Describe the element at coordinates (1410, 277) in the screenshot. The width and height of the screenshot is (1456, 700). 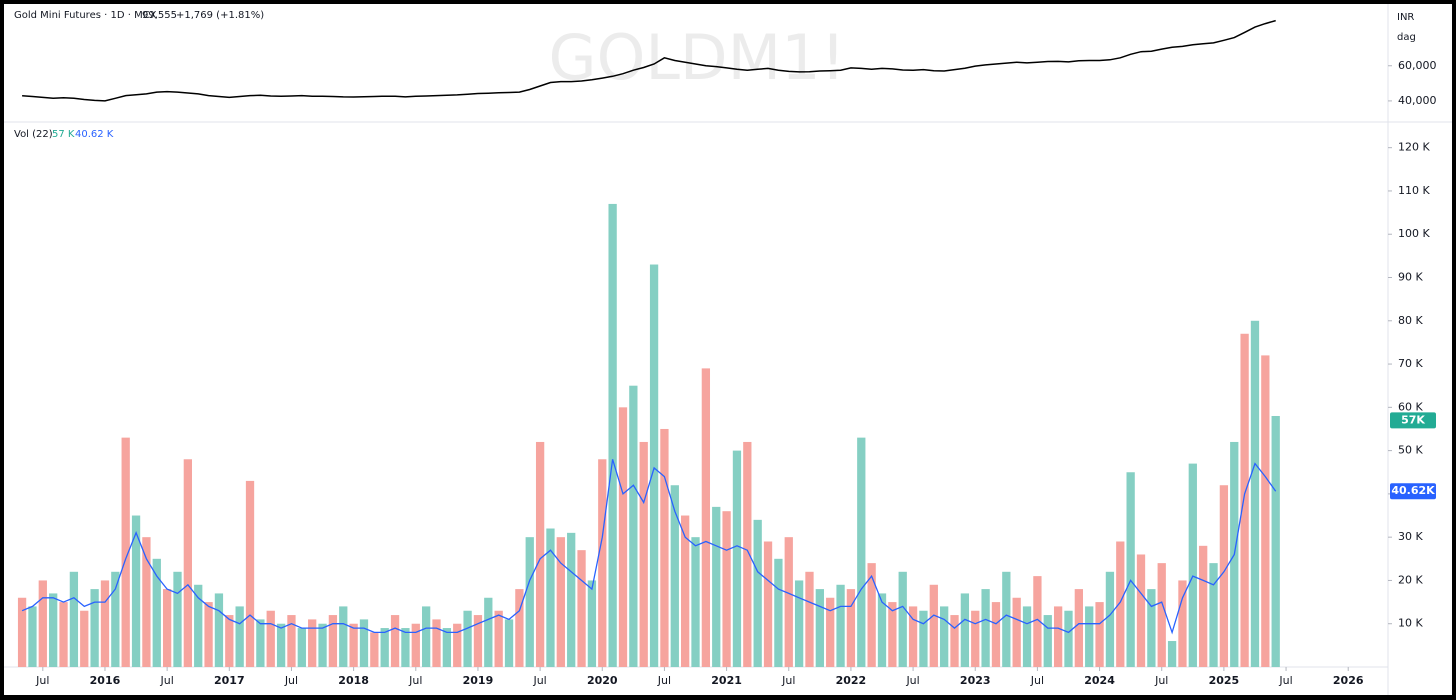
I see `y-tick-label: 90 K` at that location.